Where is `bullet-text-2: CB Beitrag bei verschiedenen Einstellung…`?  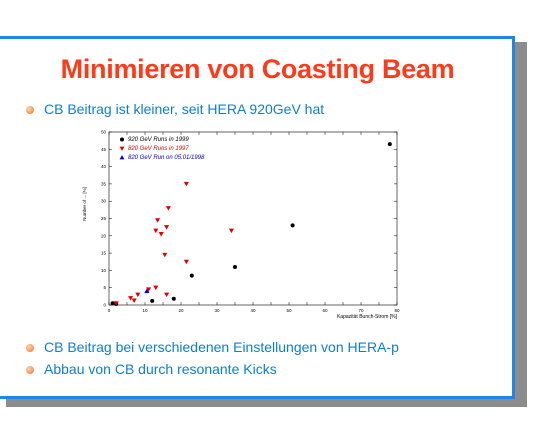 bullet-text-2: CB Beitrag bei verschiedenen Einstellung… is located at coordinates (221, 347).